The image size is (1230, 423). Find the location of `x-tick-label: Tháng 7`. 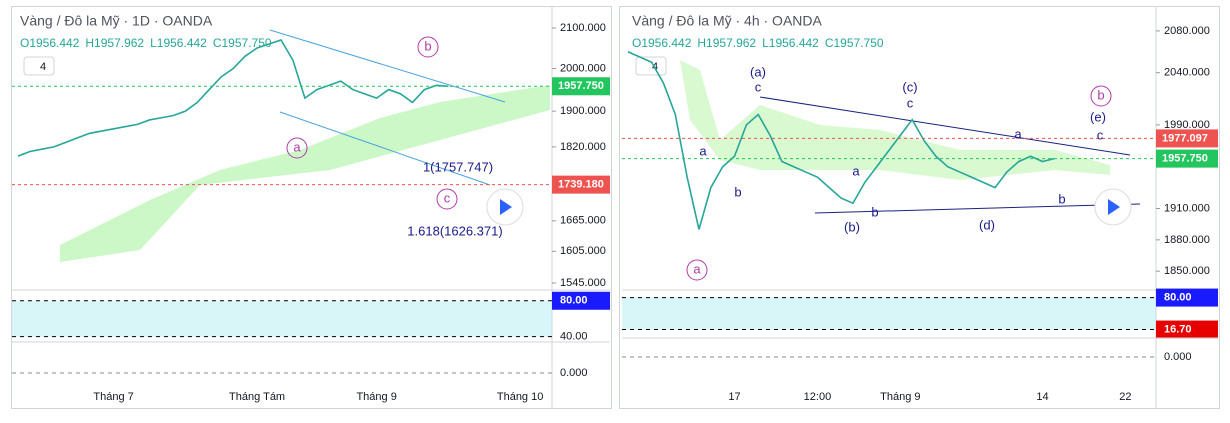

x-tick-label: Tháng 7 is located at coordinates (113, 397).